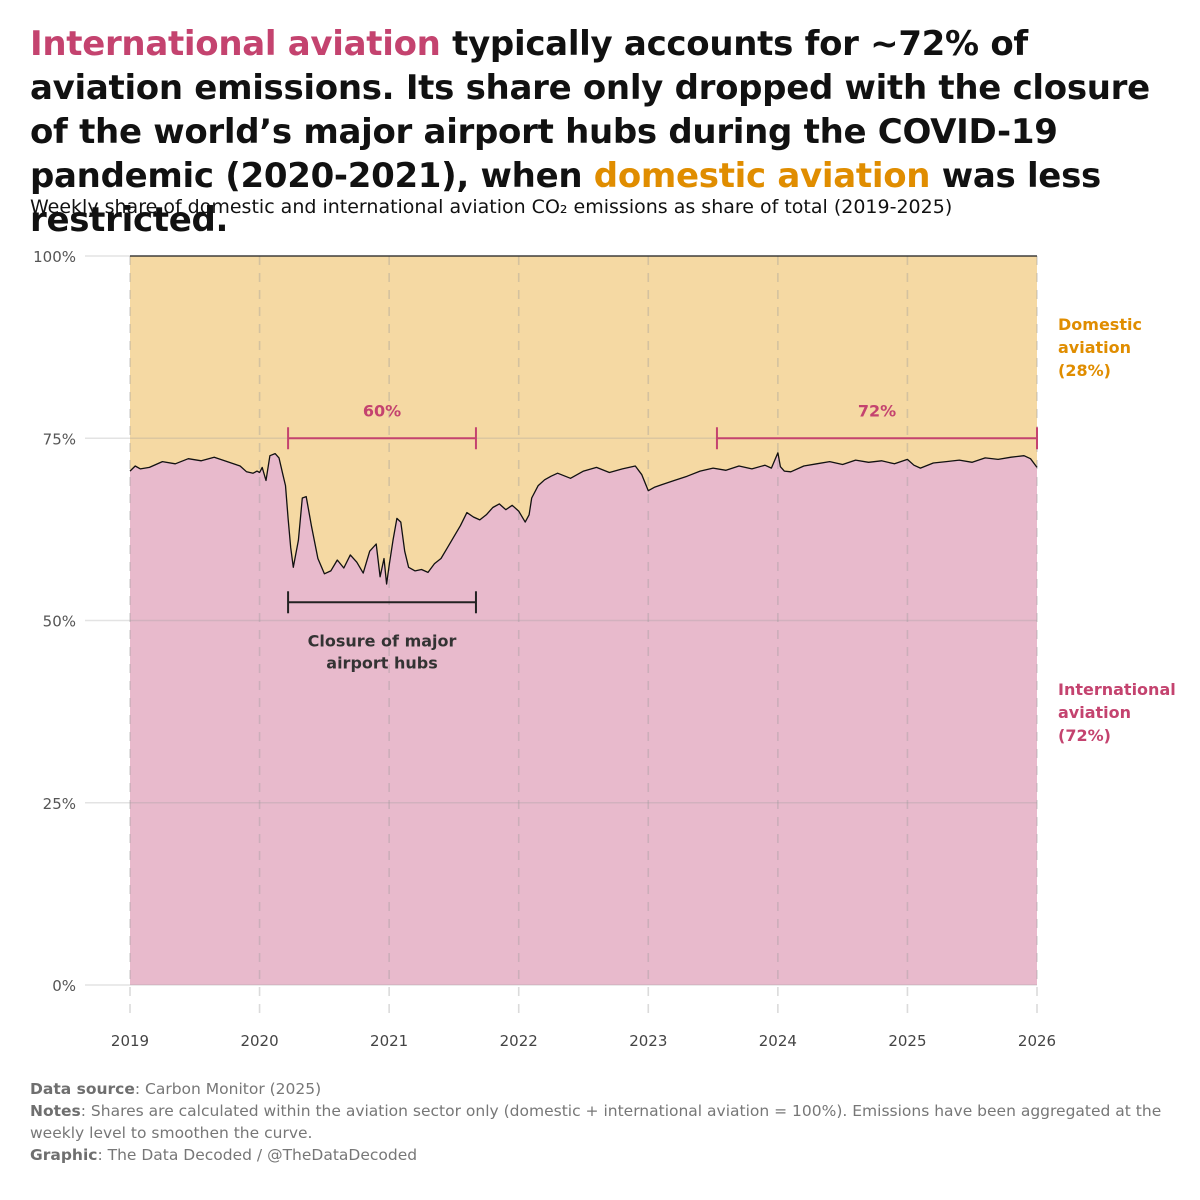 This screenshot has width=1200, height=1200. What do you see at coordinates (583, 518) in the screenshot?
I see `international-share-line` at bounding box center [583, 518].